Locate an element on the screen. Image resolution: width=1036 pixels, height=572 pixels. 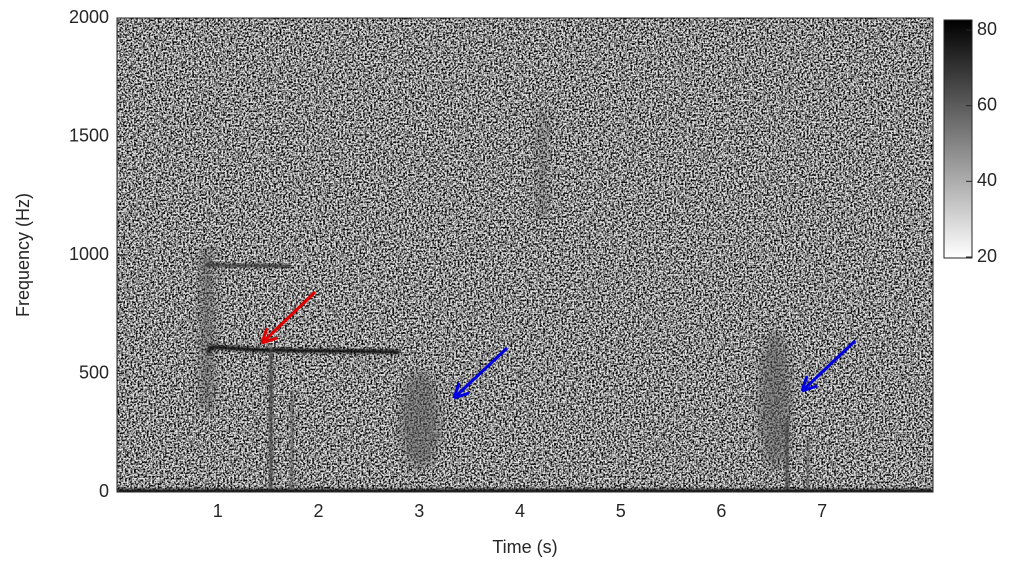
colorbar is located at coordinates (958, 139).